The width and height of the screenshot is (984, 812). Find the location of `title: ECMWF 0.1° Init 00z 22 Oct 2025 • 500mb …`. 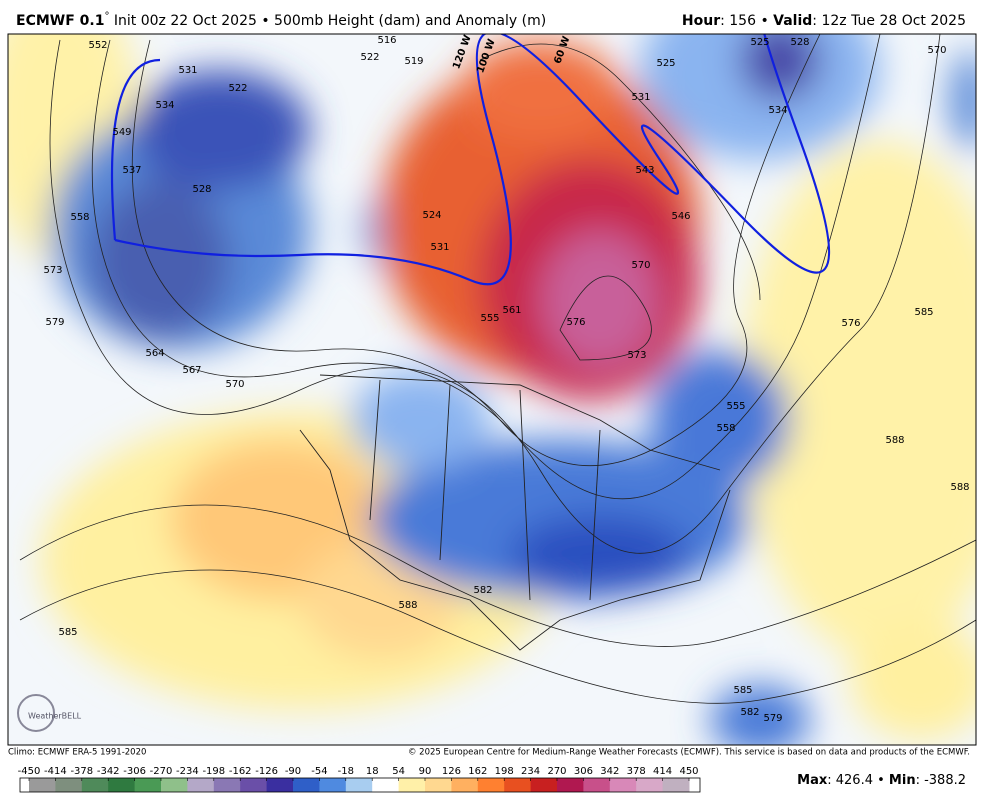

title: ECMWF 0.1° Init 00z 22 Oct 2025 • 500mb … is located at coordinates (281, 20).